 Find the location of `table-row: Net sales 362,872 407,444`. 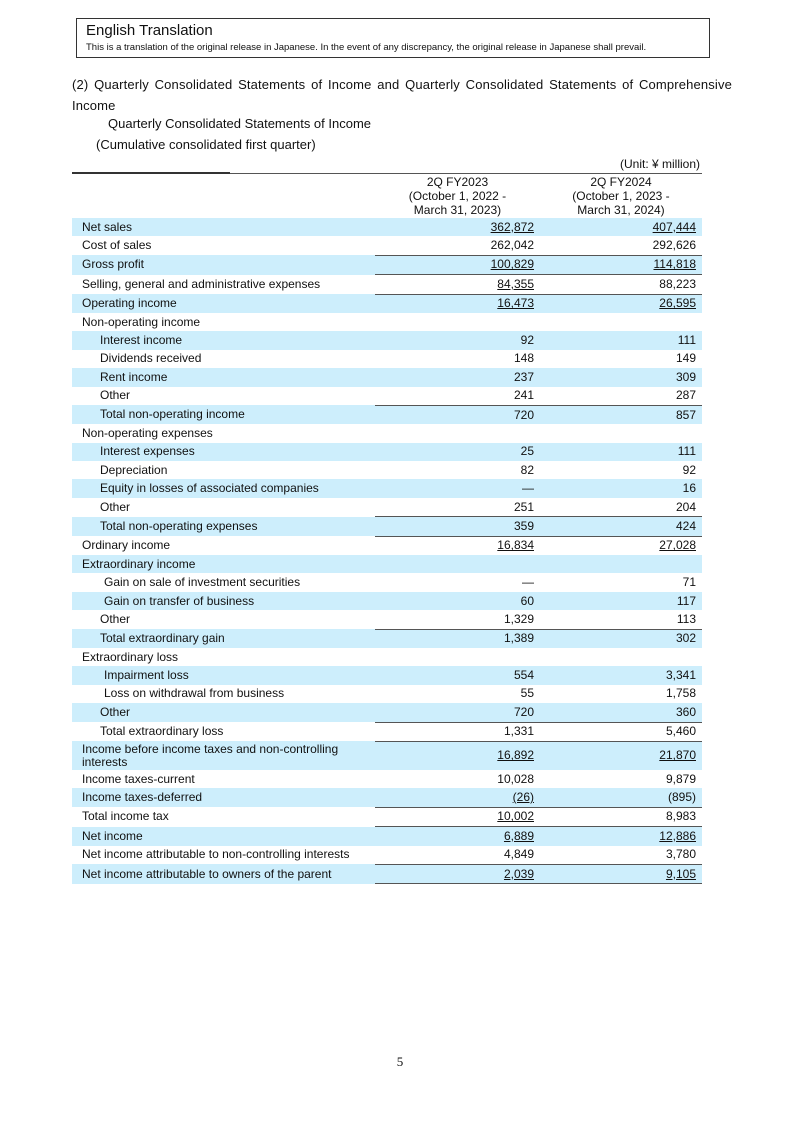

table-row: Net sales 362,872 407,444 is located at coordinates (387, 227).